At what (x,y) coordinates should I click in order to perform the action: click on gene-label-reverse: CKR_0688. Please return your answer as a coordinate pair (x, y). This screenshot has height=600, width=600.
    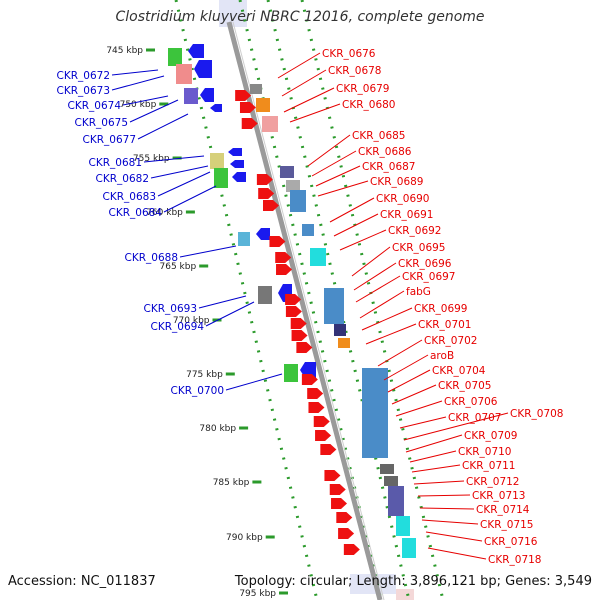
    Looking at the image, I should click on (151, 258).